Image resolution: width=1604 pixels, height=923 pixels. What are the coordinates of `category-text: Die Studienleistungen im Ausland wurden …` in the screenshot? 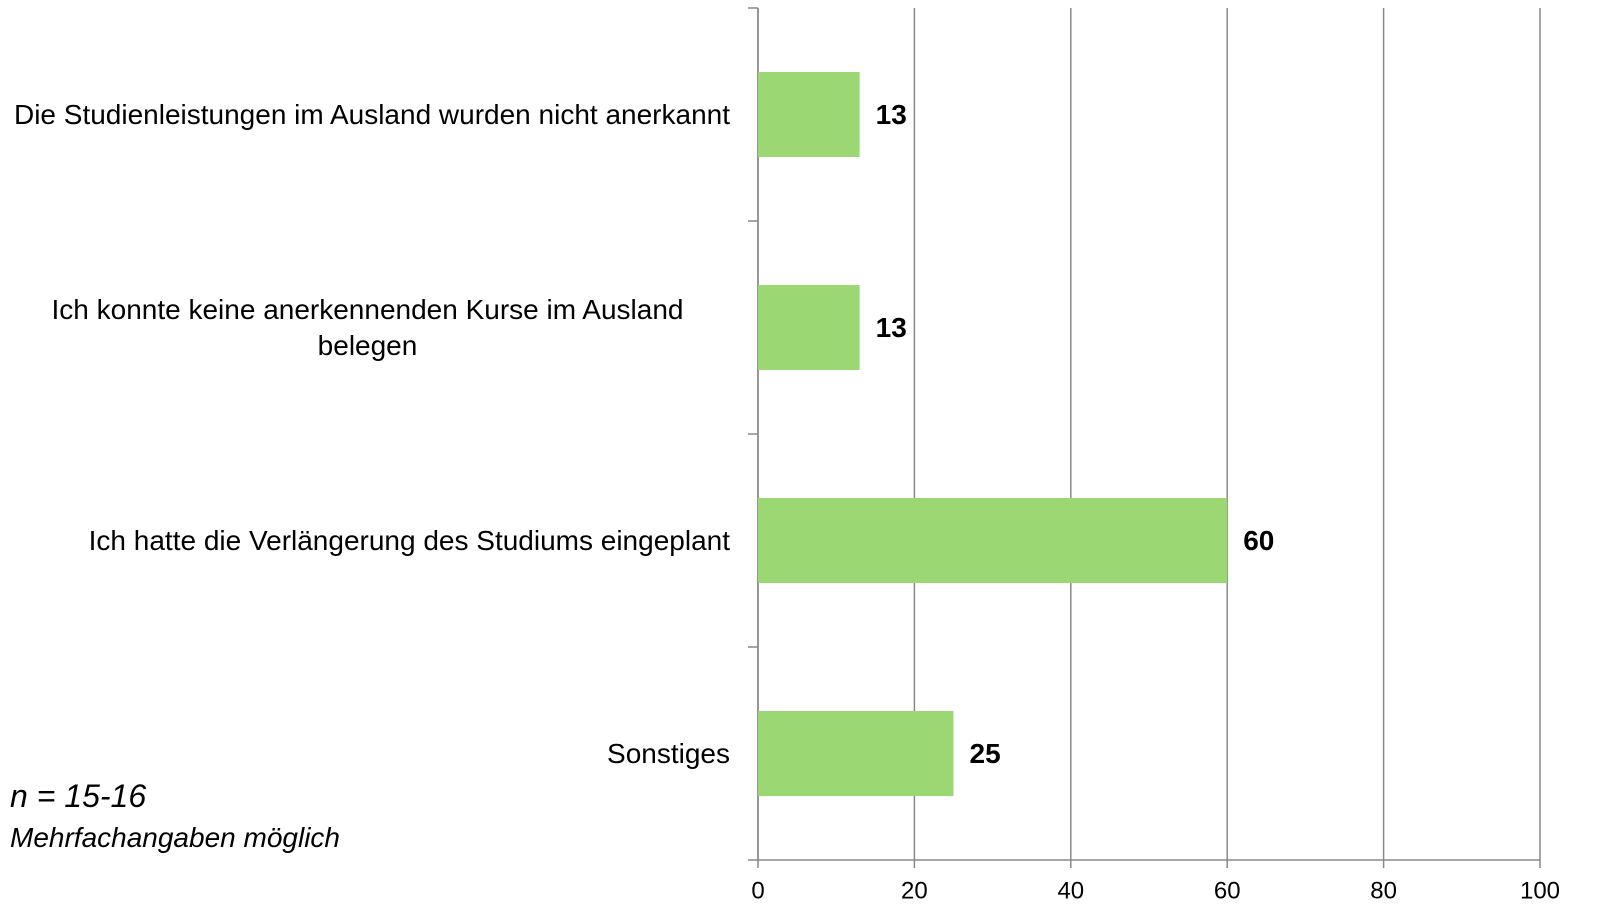 It's located at (371, 114).